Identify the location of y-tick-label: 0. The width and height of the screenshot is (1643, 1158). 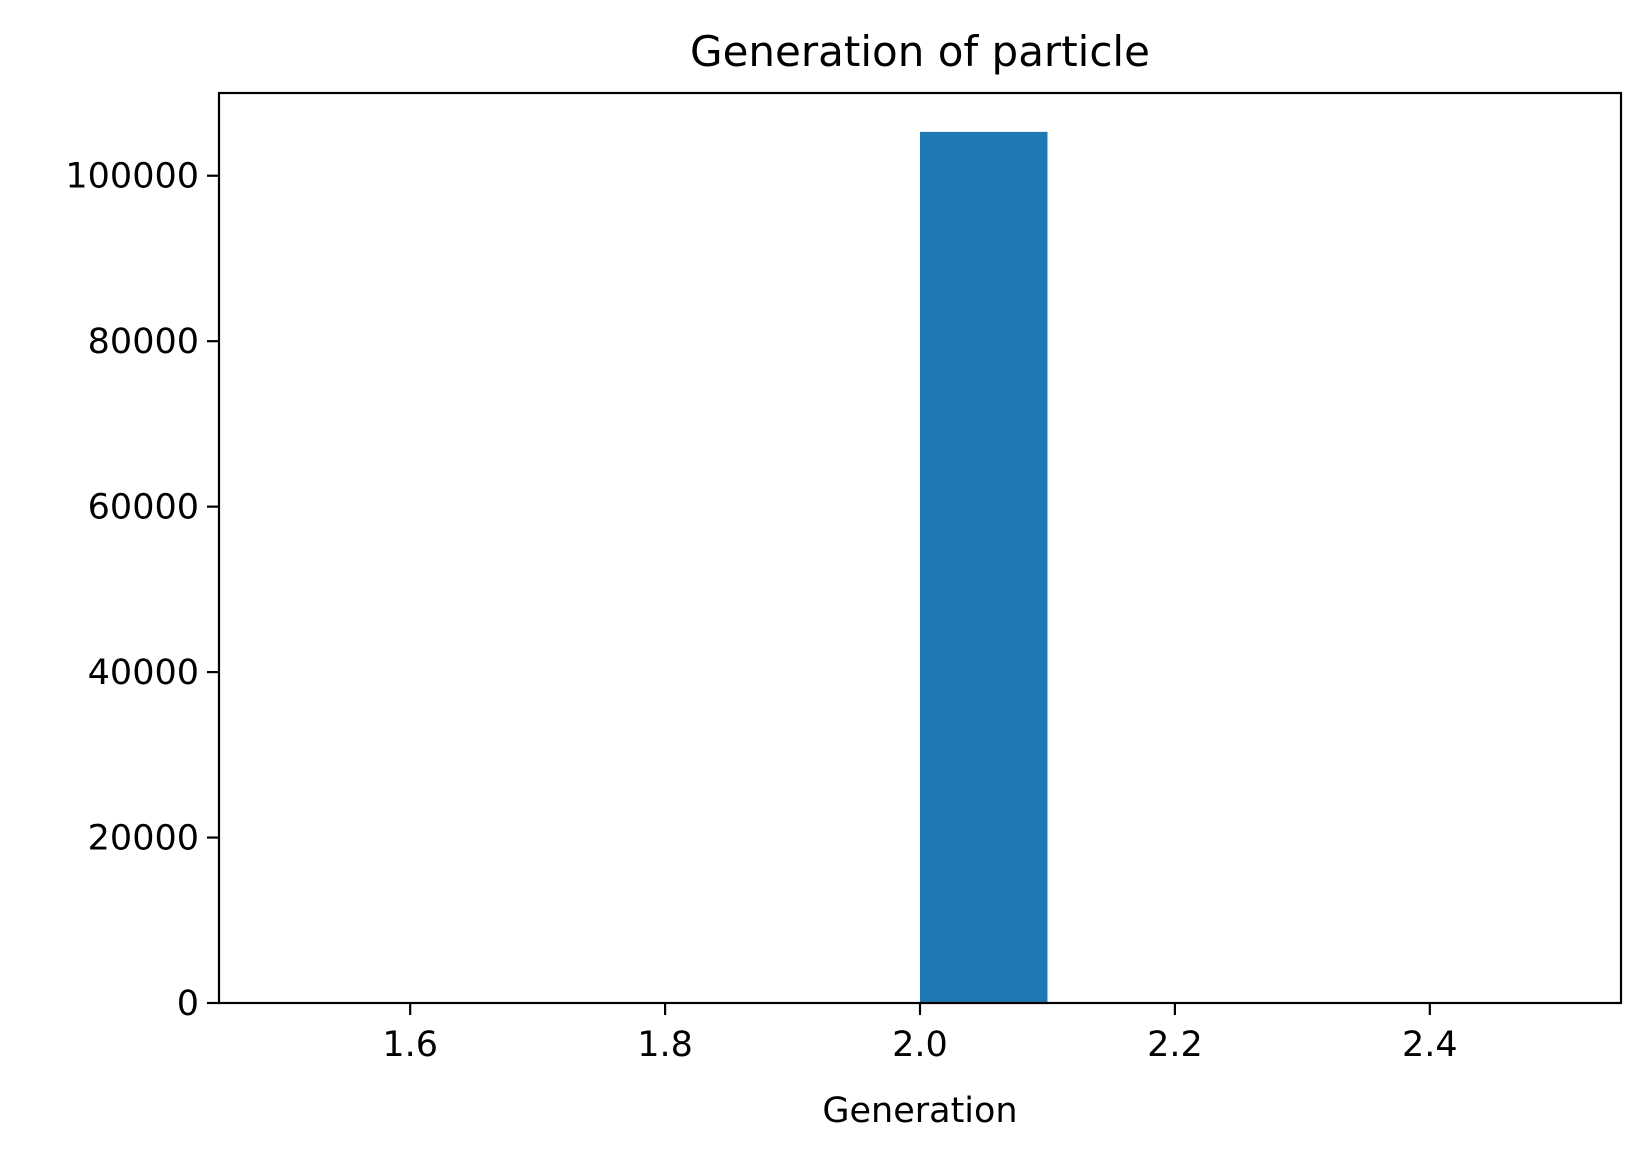
(188, 1004).